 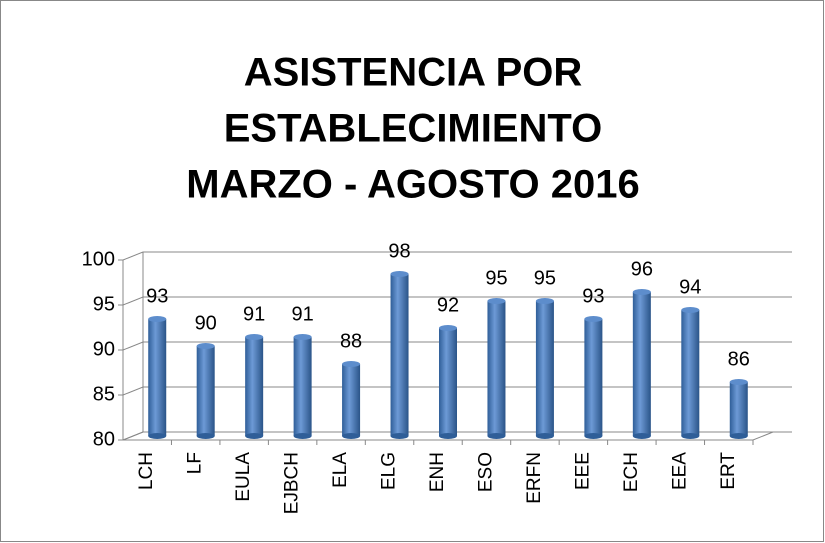 I want to click on y-tick-label: 100, so click(x=98, y=259).